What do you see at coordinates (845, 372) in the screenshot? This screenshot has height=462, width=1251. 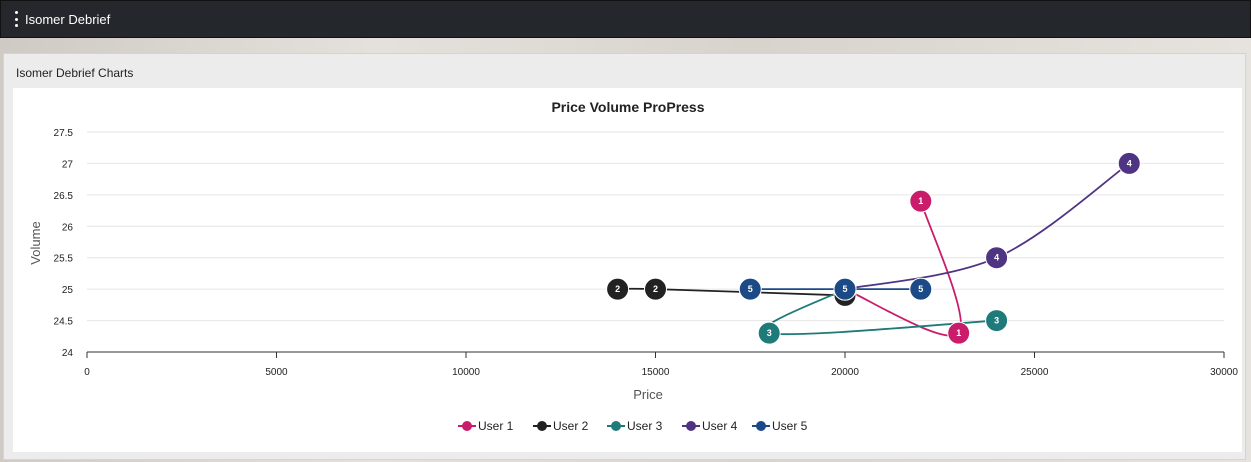 I see `x-tick-label-20000: 20000` at bounding box center [845, 372].